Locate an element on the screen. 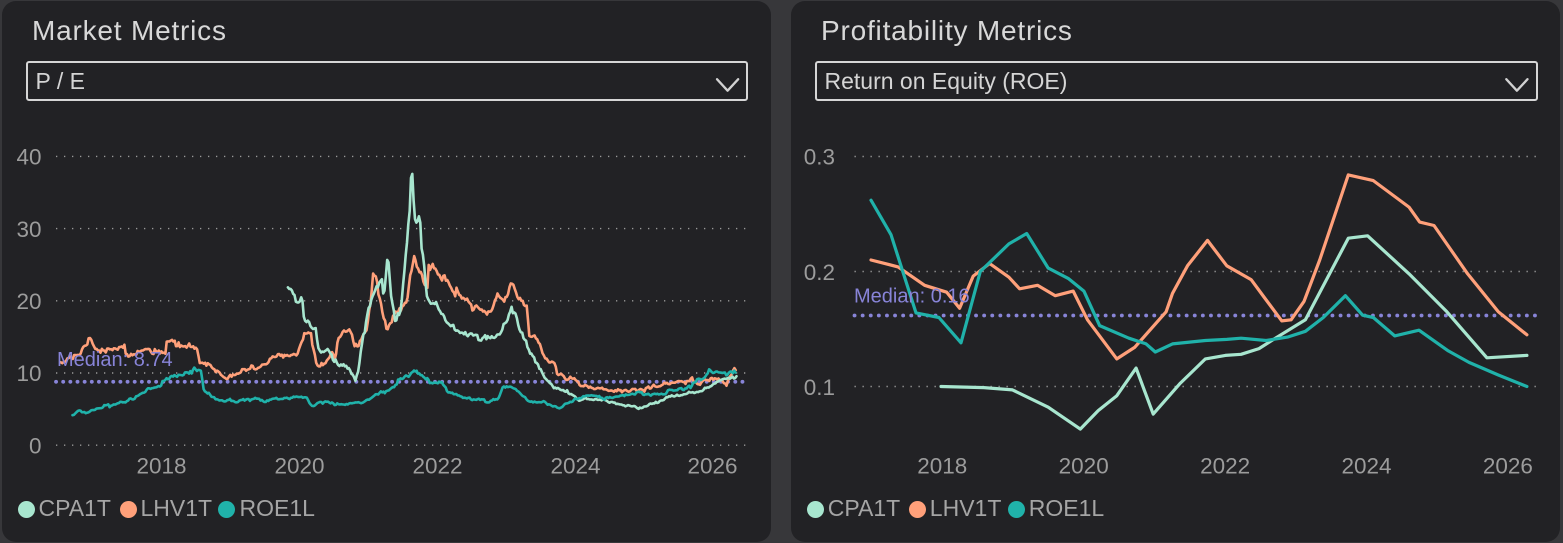  svg-text: 30 is located at coordinates (28, 229).